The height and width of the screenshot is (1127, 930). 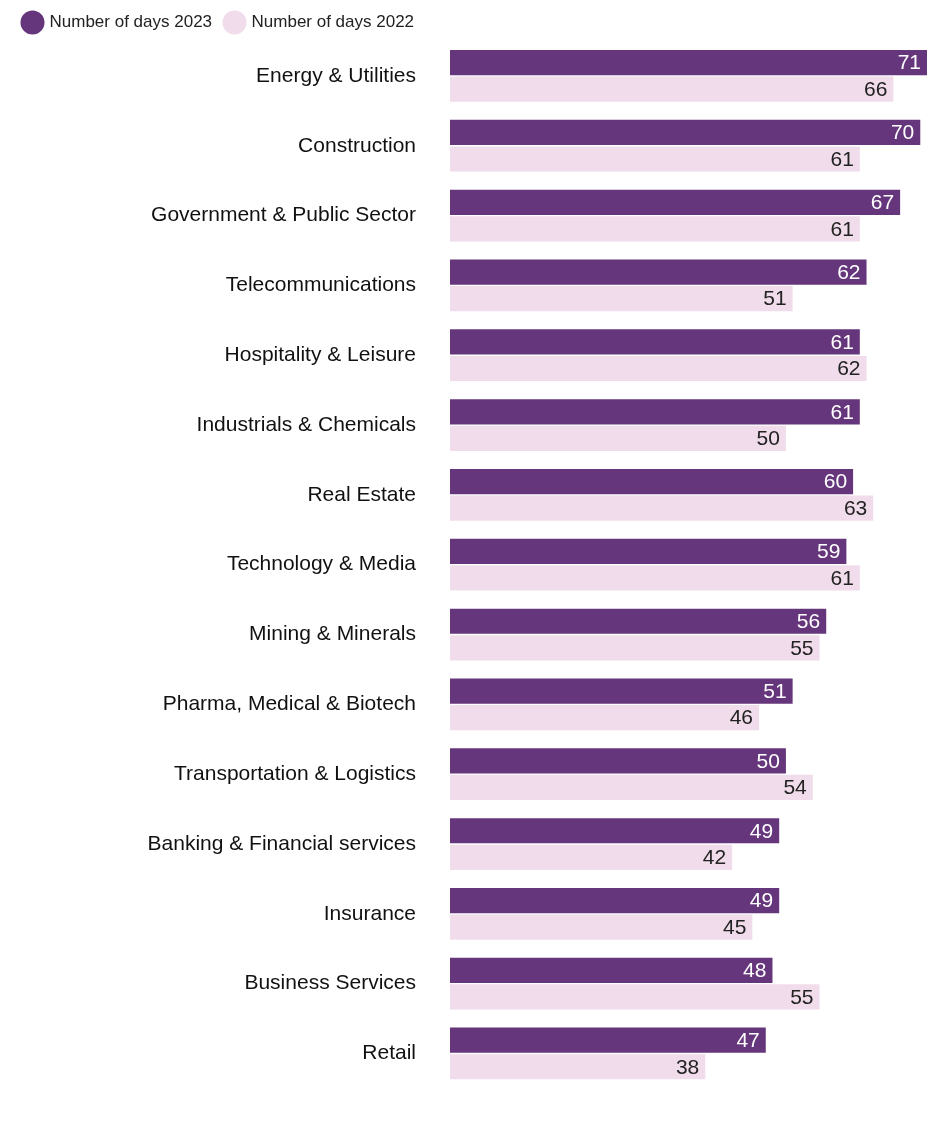 What do you see at coordinates (755, 970) in the screenshot?
I see `data-label: 48` at bounding box center [755, 970].